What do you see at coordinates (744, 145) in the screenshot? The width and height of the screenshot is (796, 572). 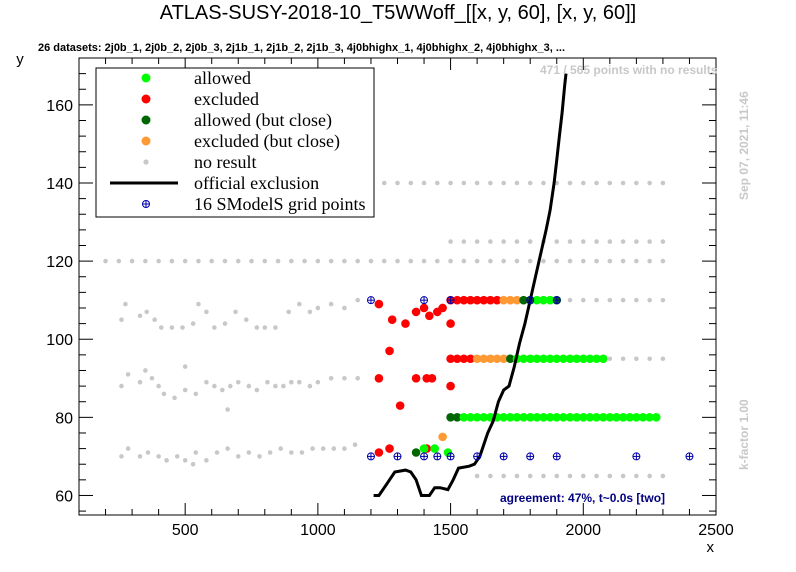 I see `timestamp-label: Sep 07, 2021, 11:46` at bounding box center [744, 145].